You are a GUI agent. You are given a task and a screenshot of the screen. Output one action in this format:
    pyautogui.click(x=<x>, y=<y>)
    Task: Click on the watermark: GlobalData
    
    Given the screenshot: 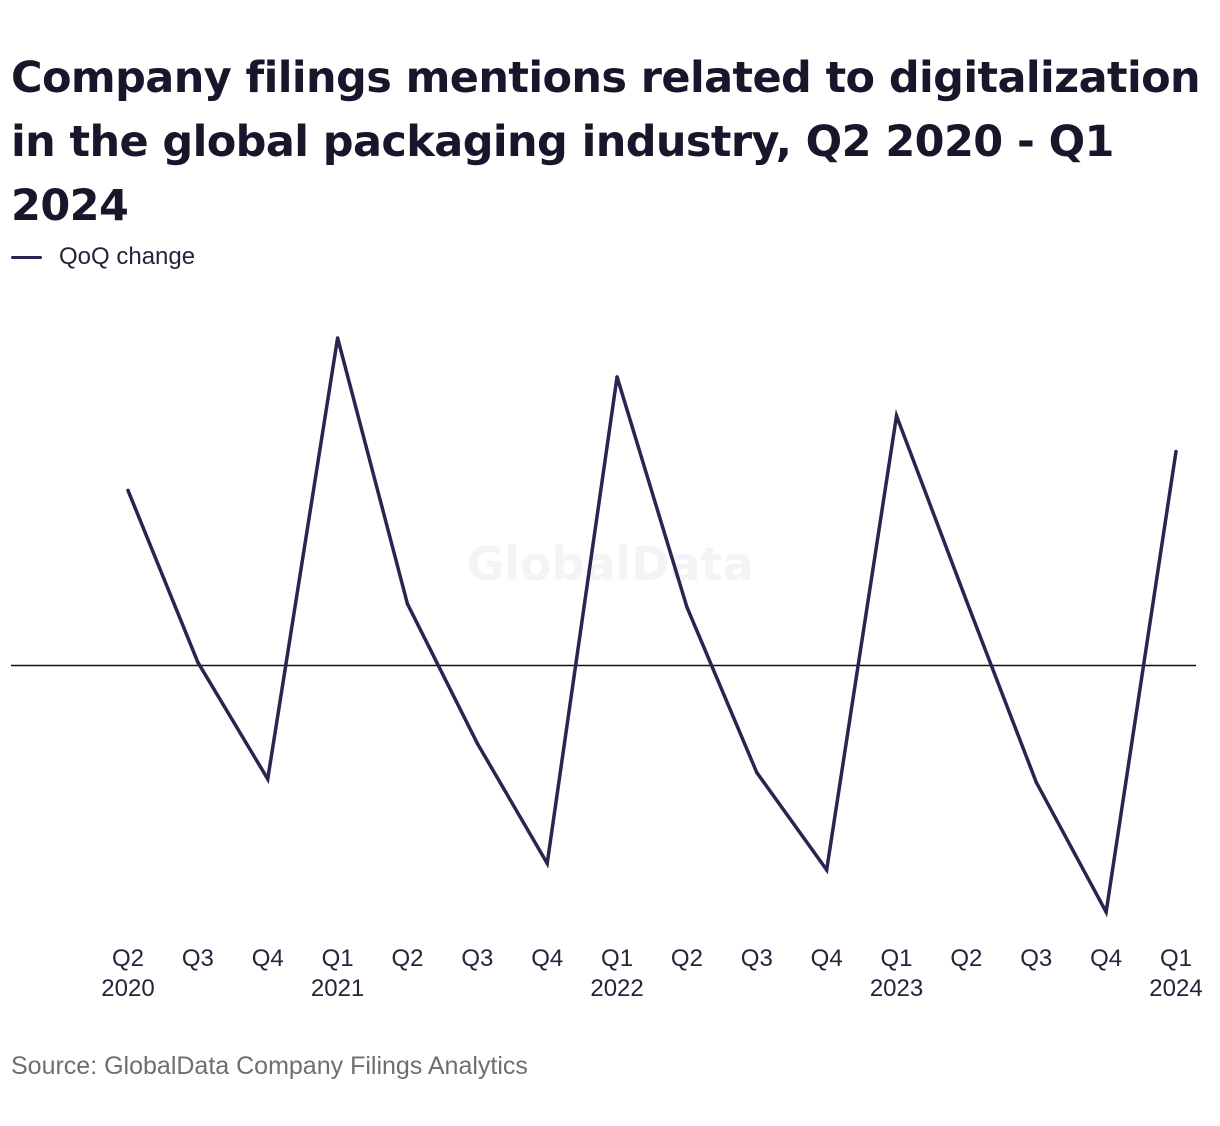 What is the action you would take?
    pyautogui.click(x=609, y=564)
    